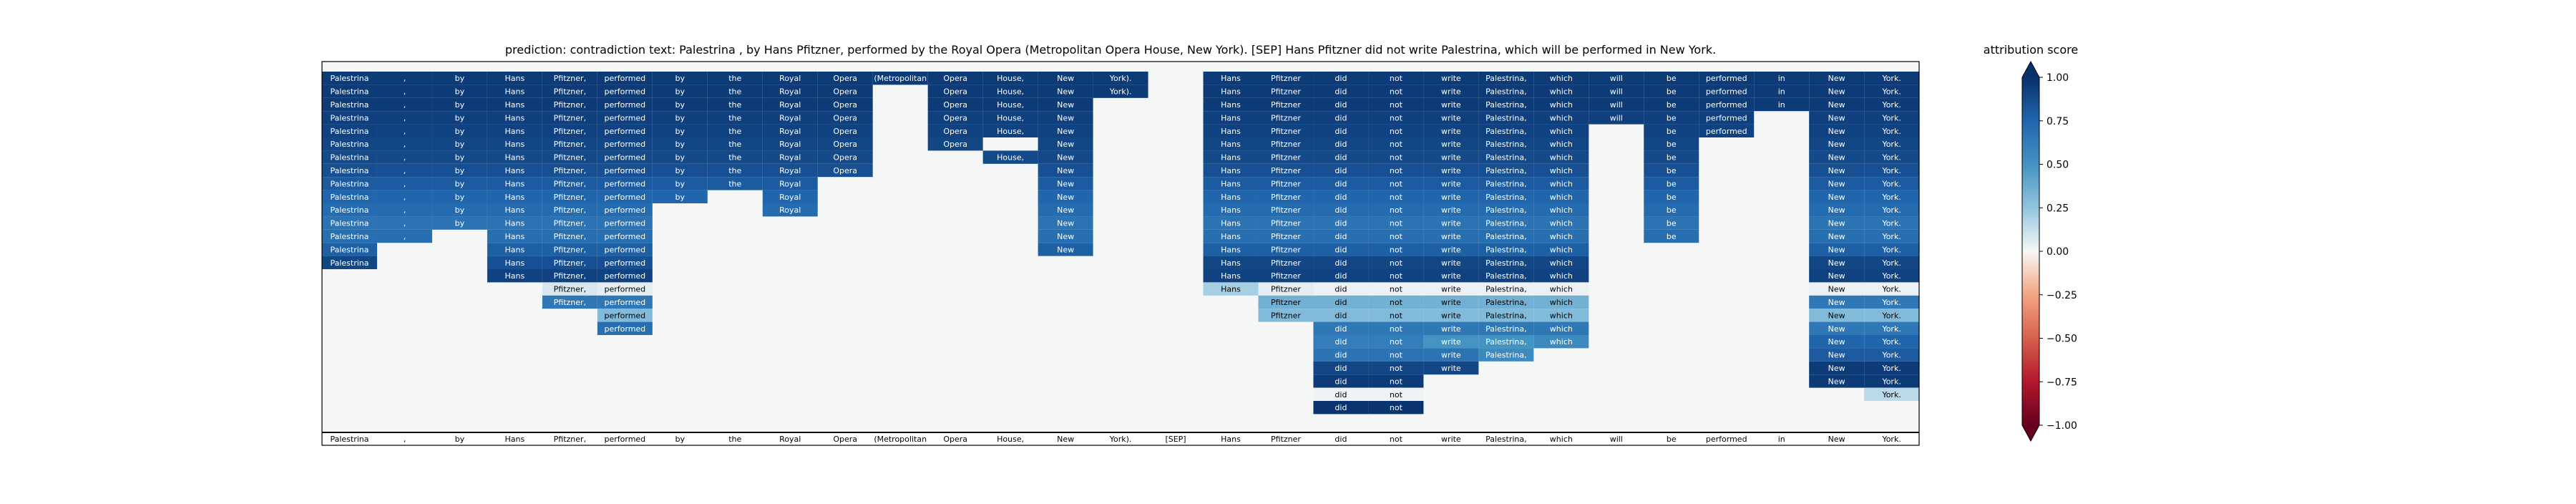 The image size is (2576, 504). I want to click on colorbar-tick-label: −0.75, so click(2061, 382).